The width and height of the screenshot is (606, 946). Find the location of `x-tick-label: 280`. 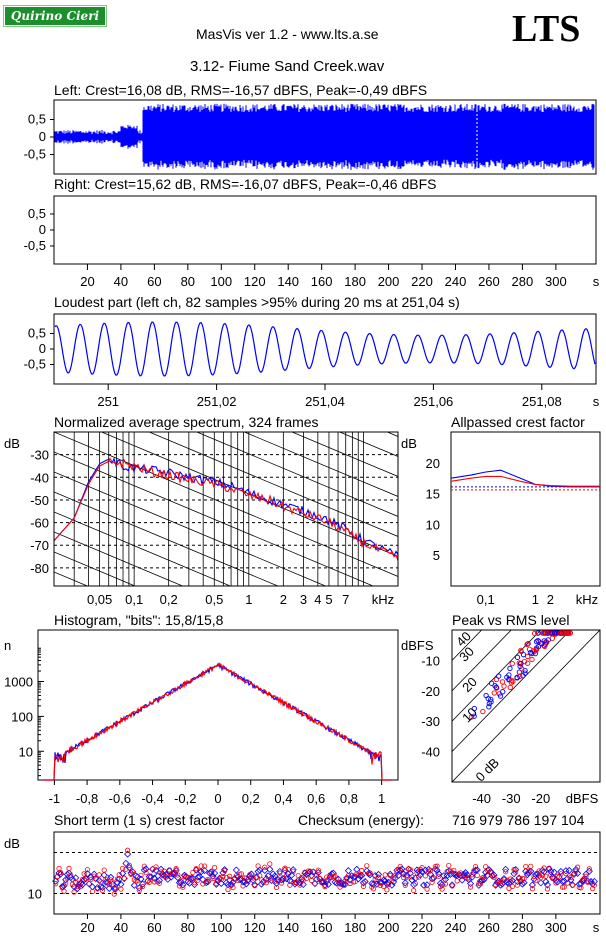

x-tick-label: 280 is located at coordinates (523, 927).